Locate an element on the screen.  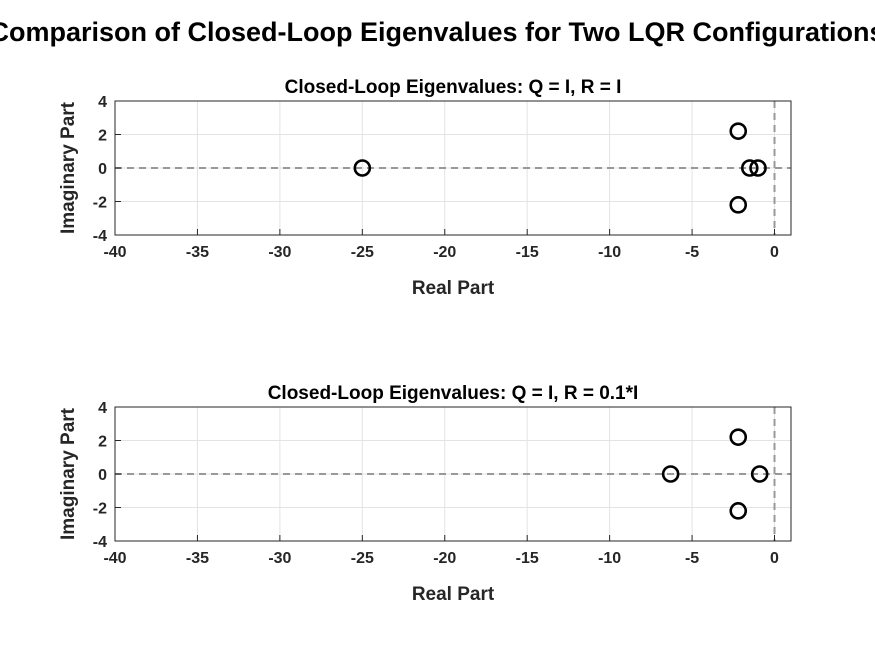
subplot-title: Closed-Loop Eigenvalues: Q = I, R = I is located at coordinates (453, 87).